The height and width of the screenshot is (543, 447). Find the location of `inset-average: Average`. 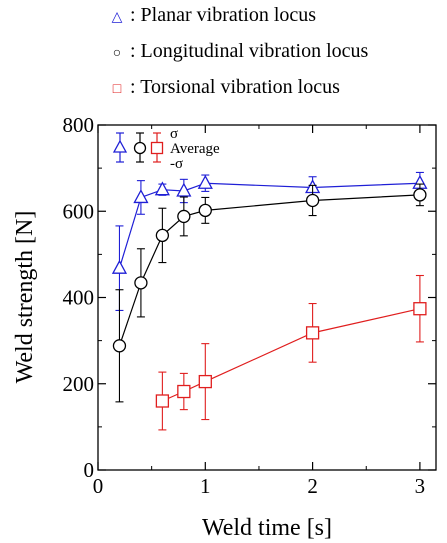

inset-average: Average is located at coordinates (195, 149).